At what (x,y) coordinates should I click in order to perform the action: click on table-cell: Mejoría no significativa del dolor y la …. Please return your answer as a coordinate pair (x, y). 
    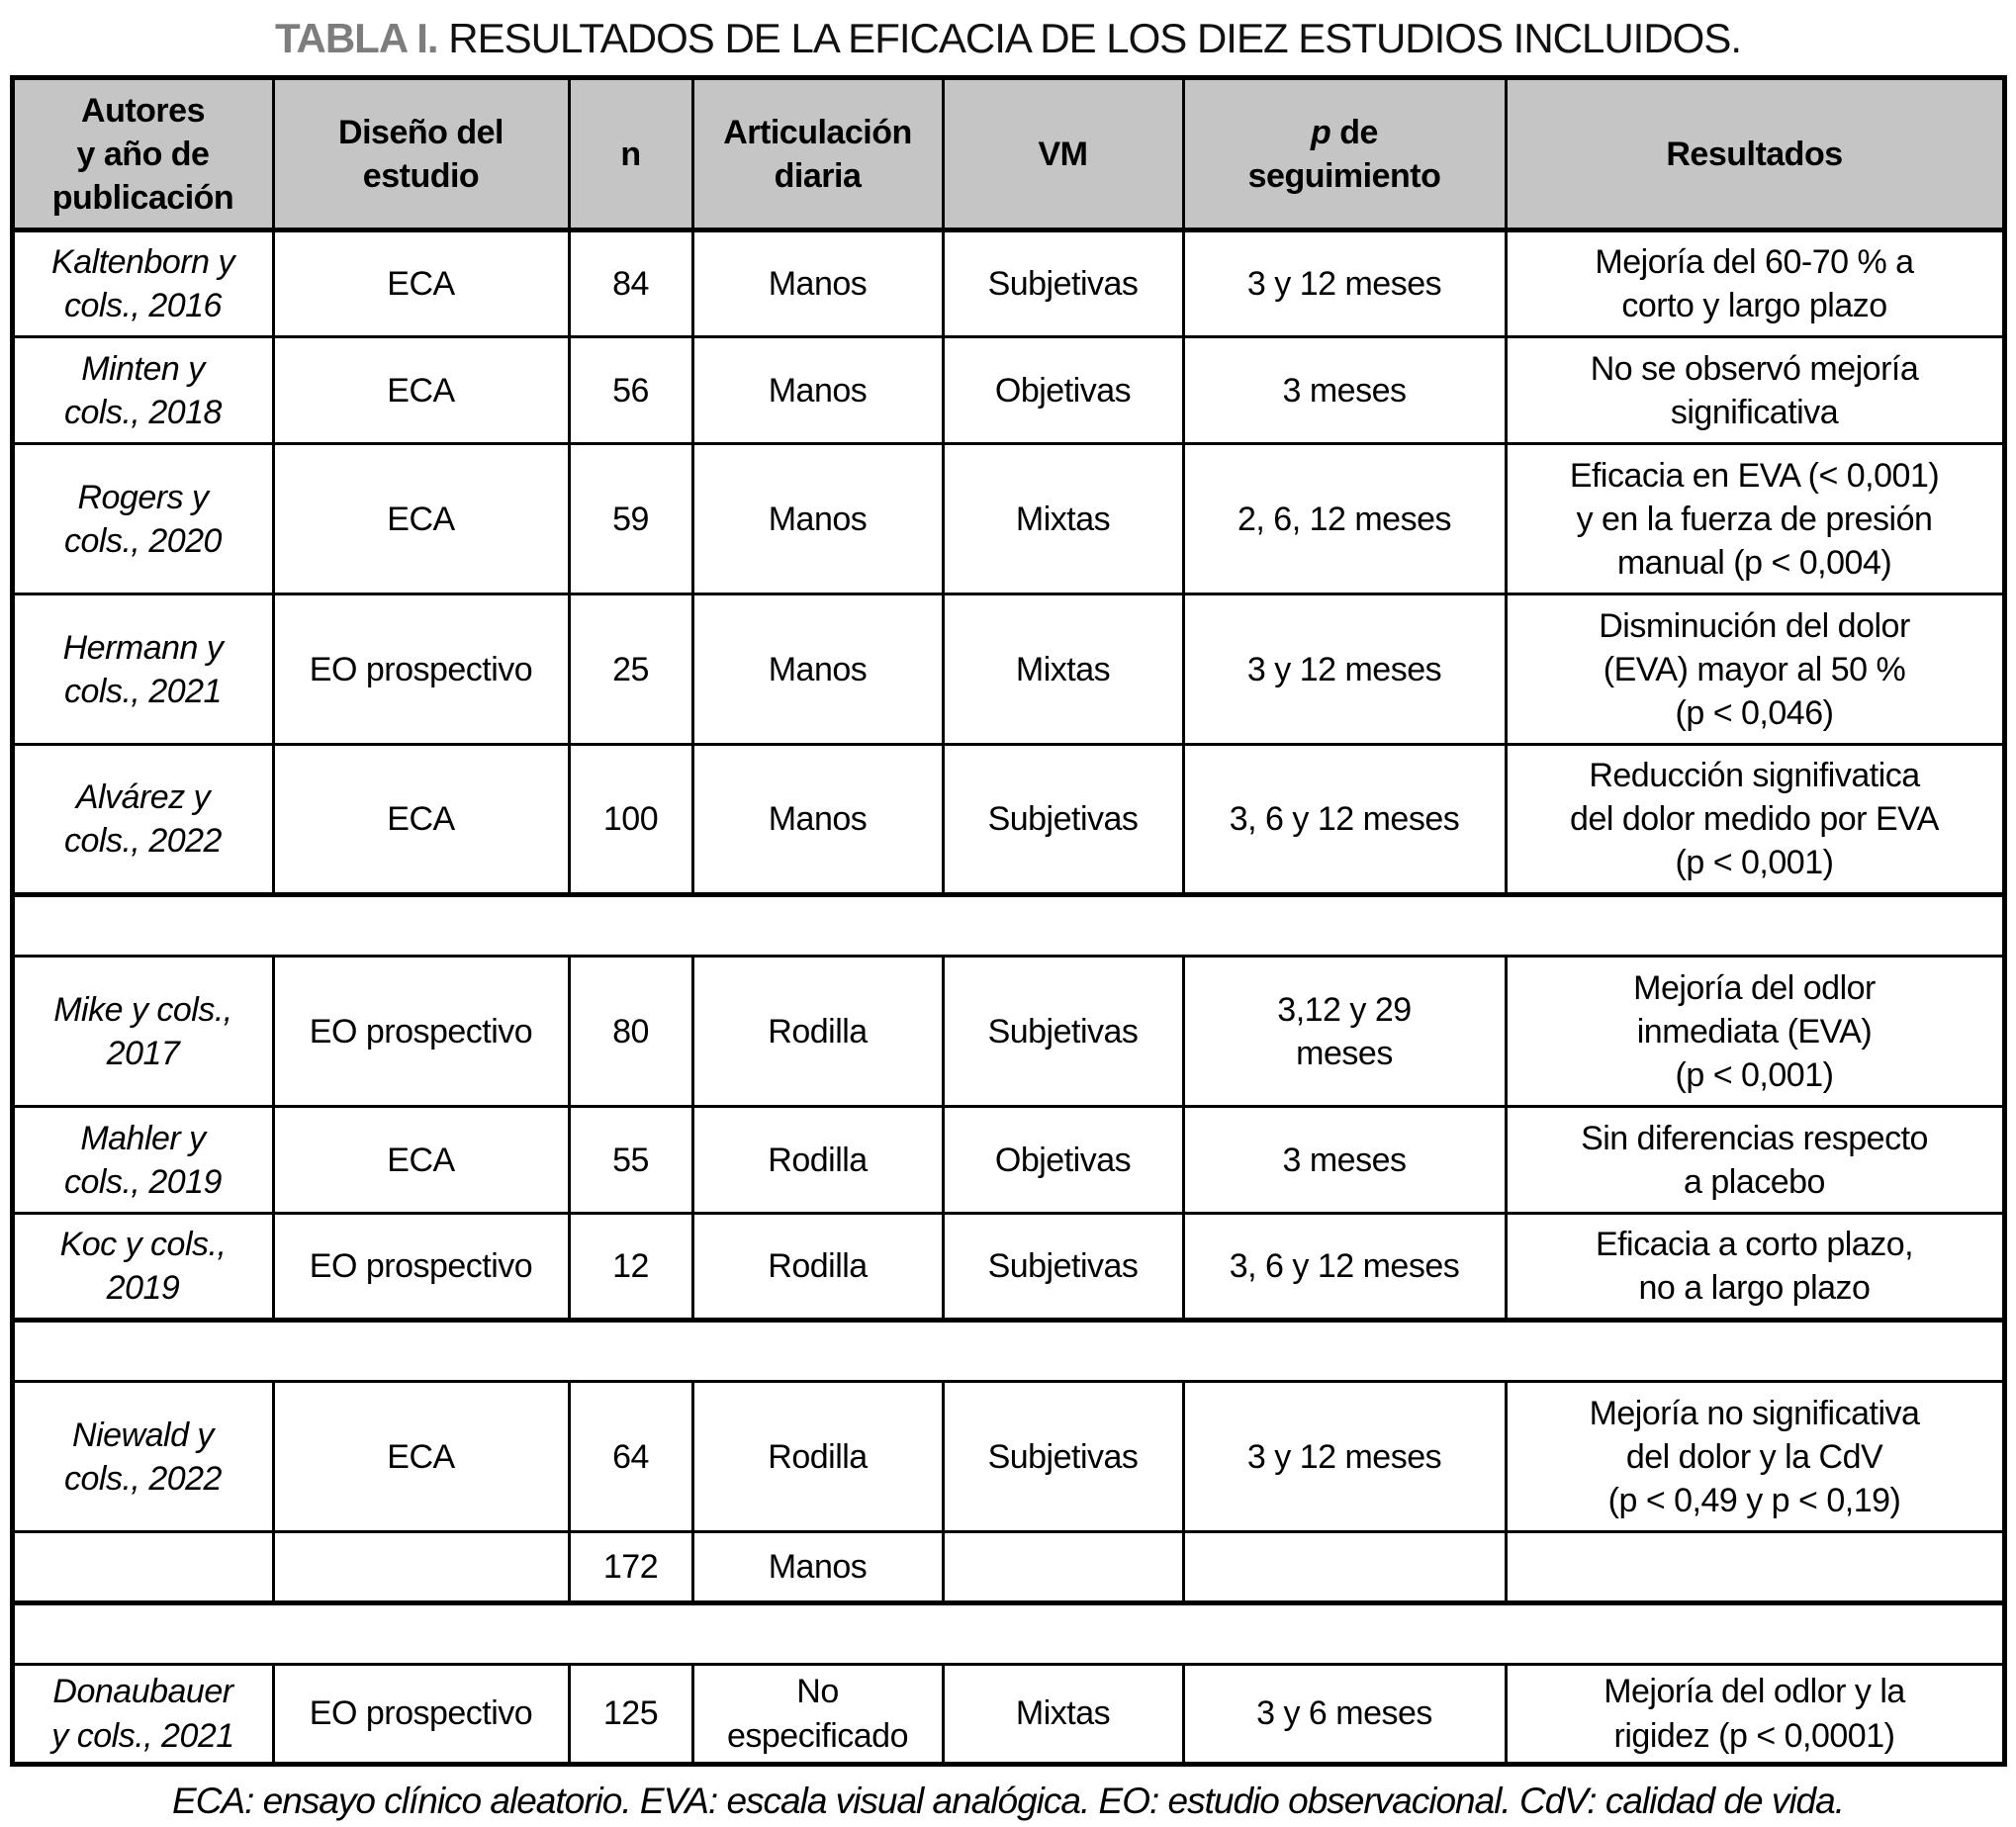
    Looking at the image, I should click on (1755, 1457).